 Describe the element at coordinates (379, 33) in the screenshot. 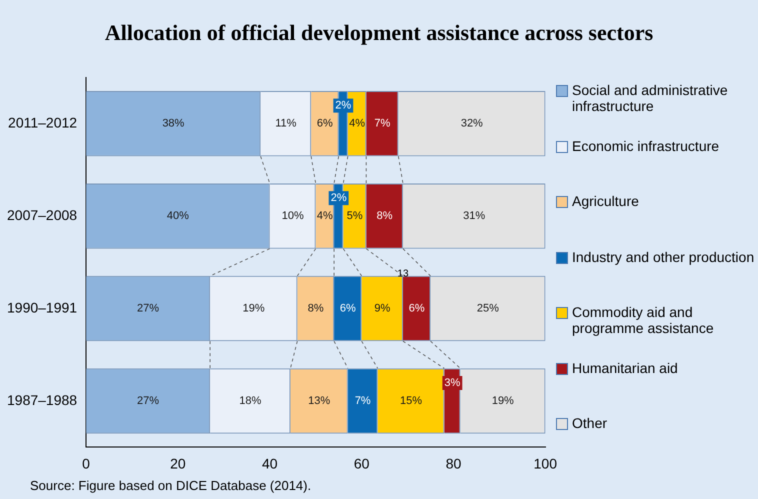

I see `chart-title: Allocation of official development assistance across sectors` at that location.